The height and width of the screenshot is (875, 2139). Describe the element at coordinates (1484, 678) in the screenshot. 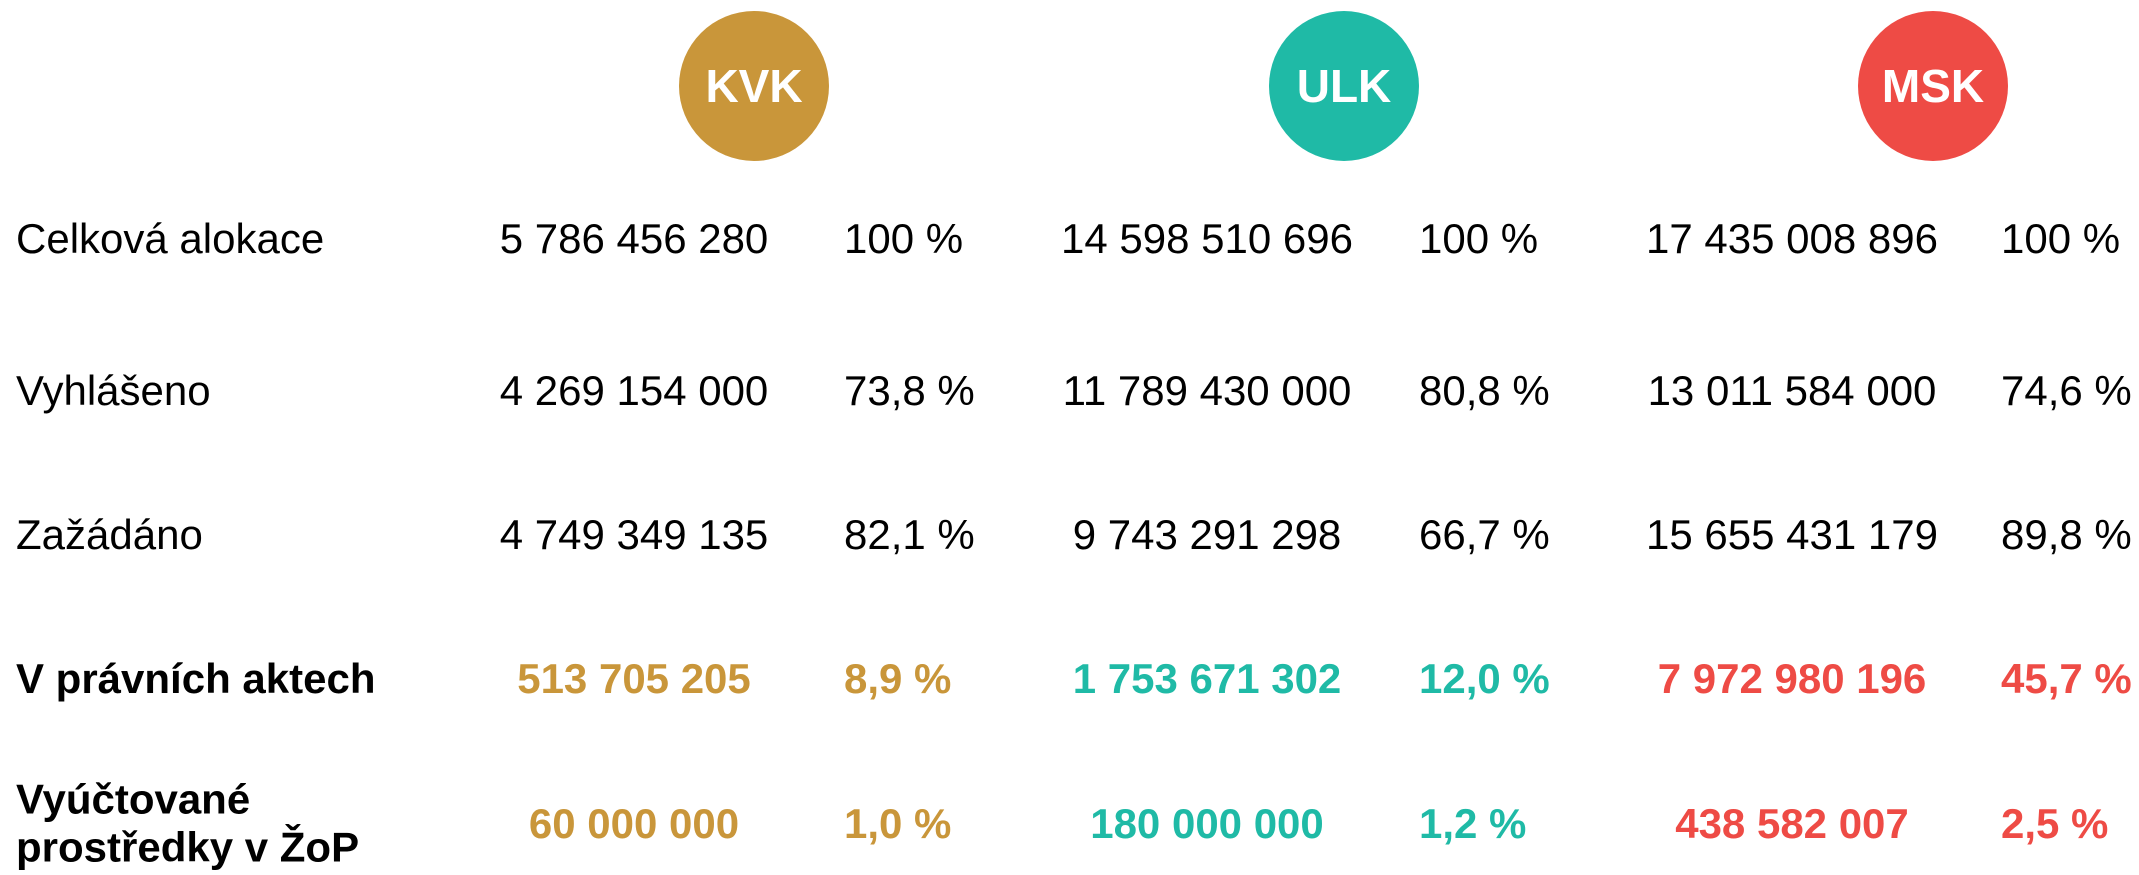

I see `percent: 12,0 %` at that location.